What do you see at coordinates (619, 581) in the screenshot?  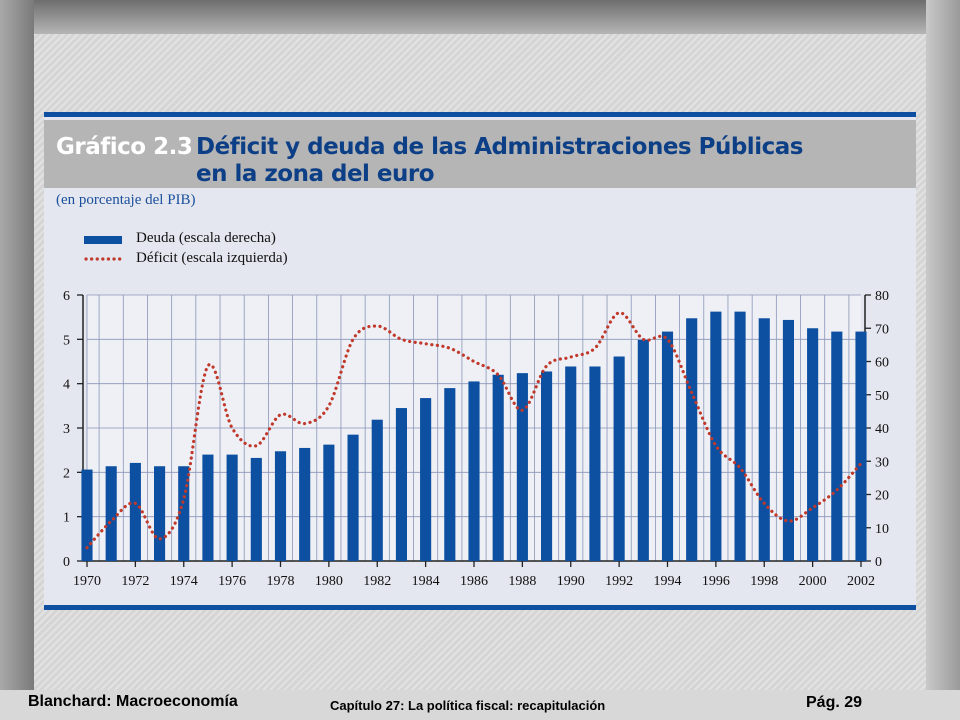 I see `x-axis-tick-label: 1992` at bounding box center [619, 581].